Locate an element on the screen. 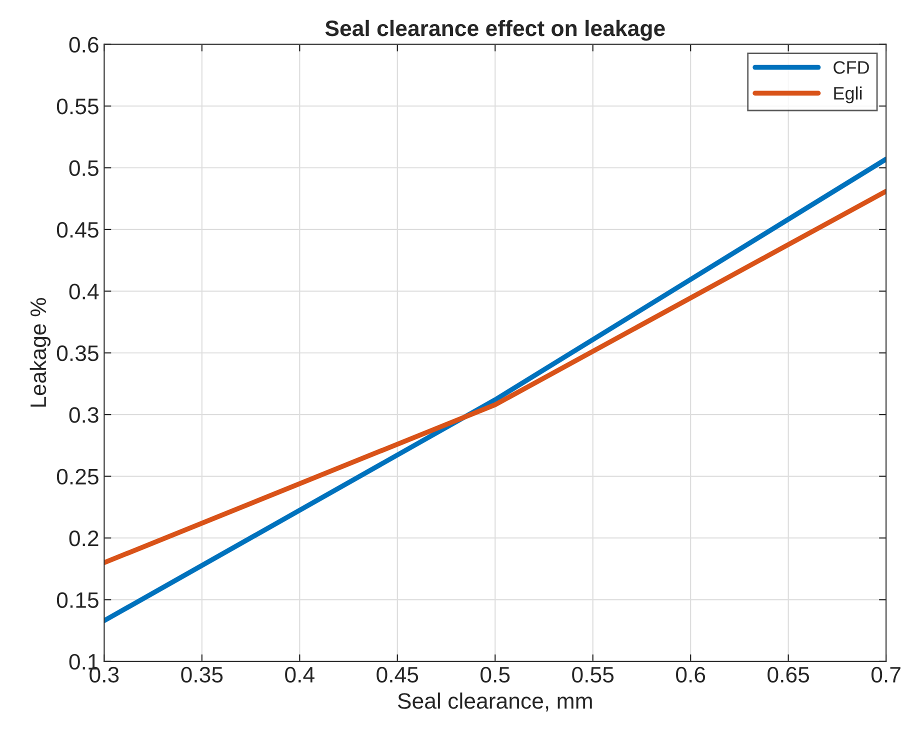 The height and width of the screenshot is (739, 906). legend-label: Egli is located at coordinates (848, 95).